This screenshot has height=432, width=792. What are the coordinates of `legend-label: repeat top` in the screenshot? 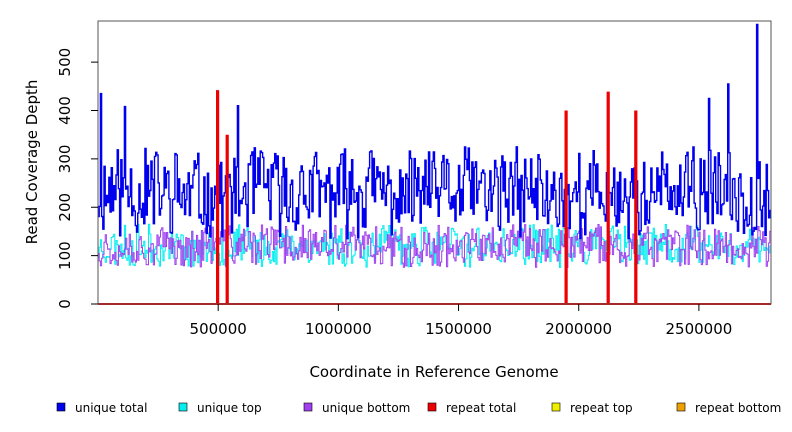 It's located at (601, 408).